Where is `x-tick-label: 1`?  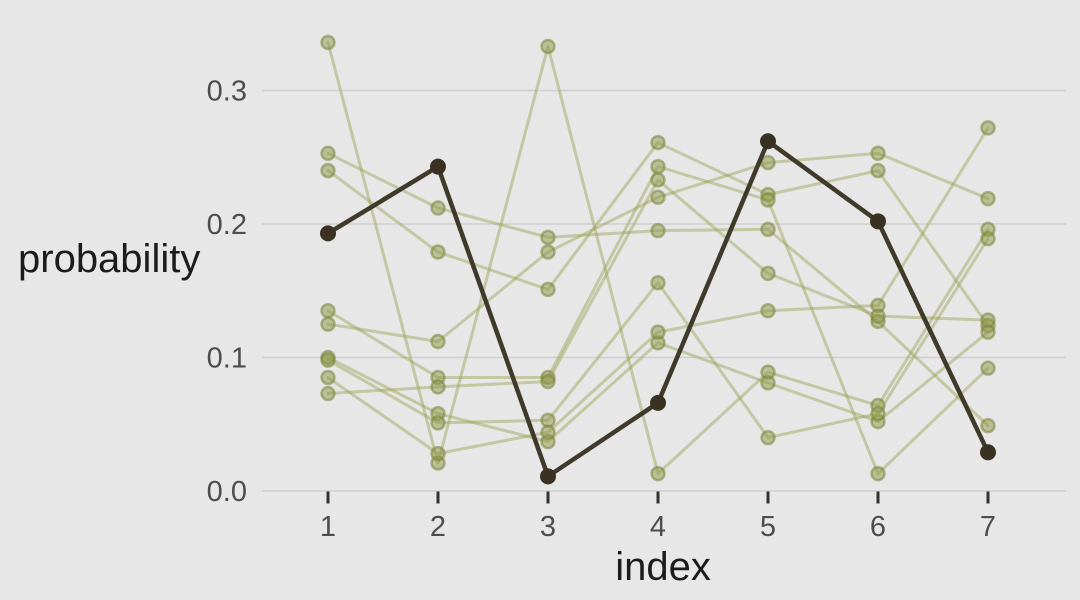 x-tick-label: 1 is located at coordinates (328, 527).